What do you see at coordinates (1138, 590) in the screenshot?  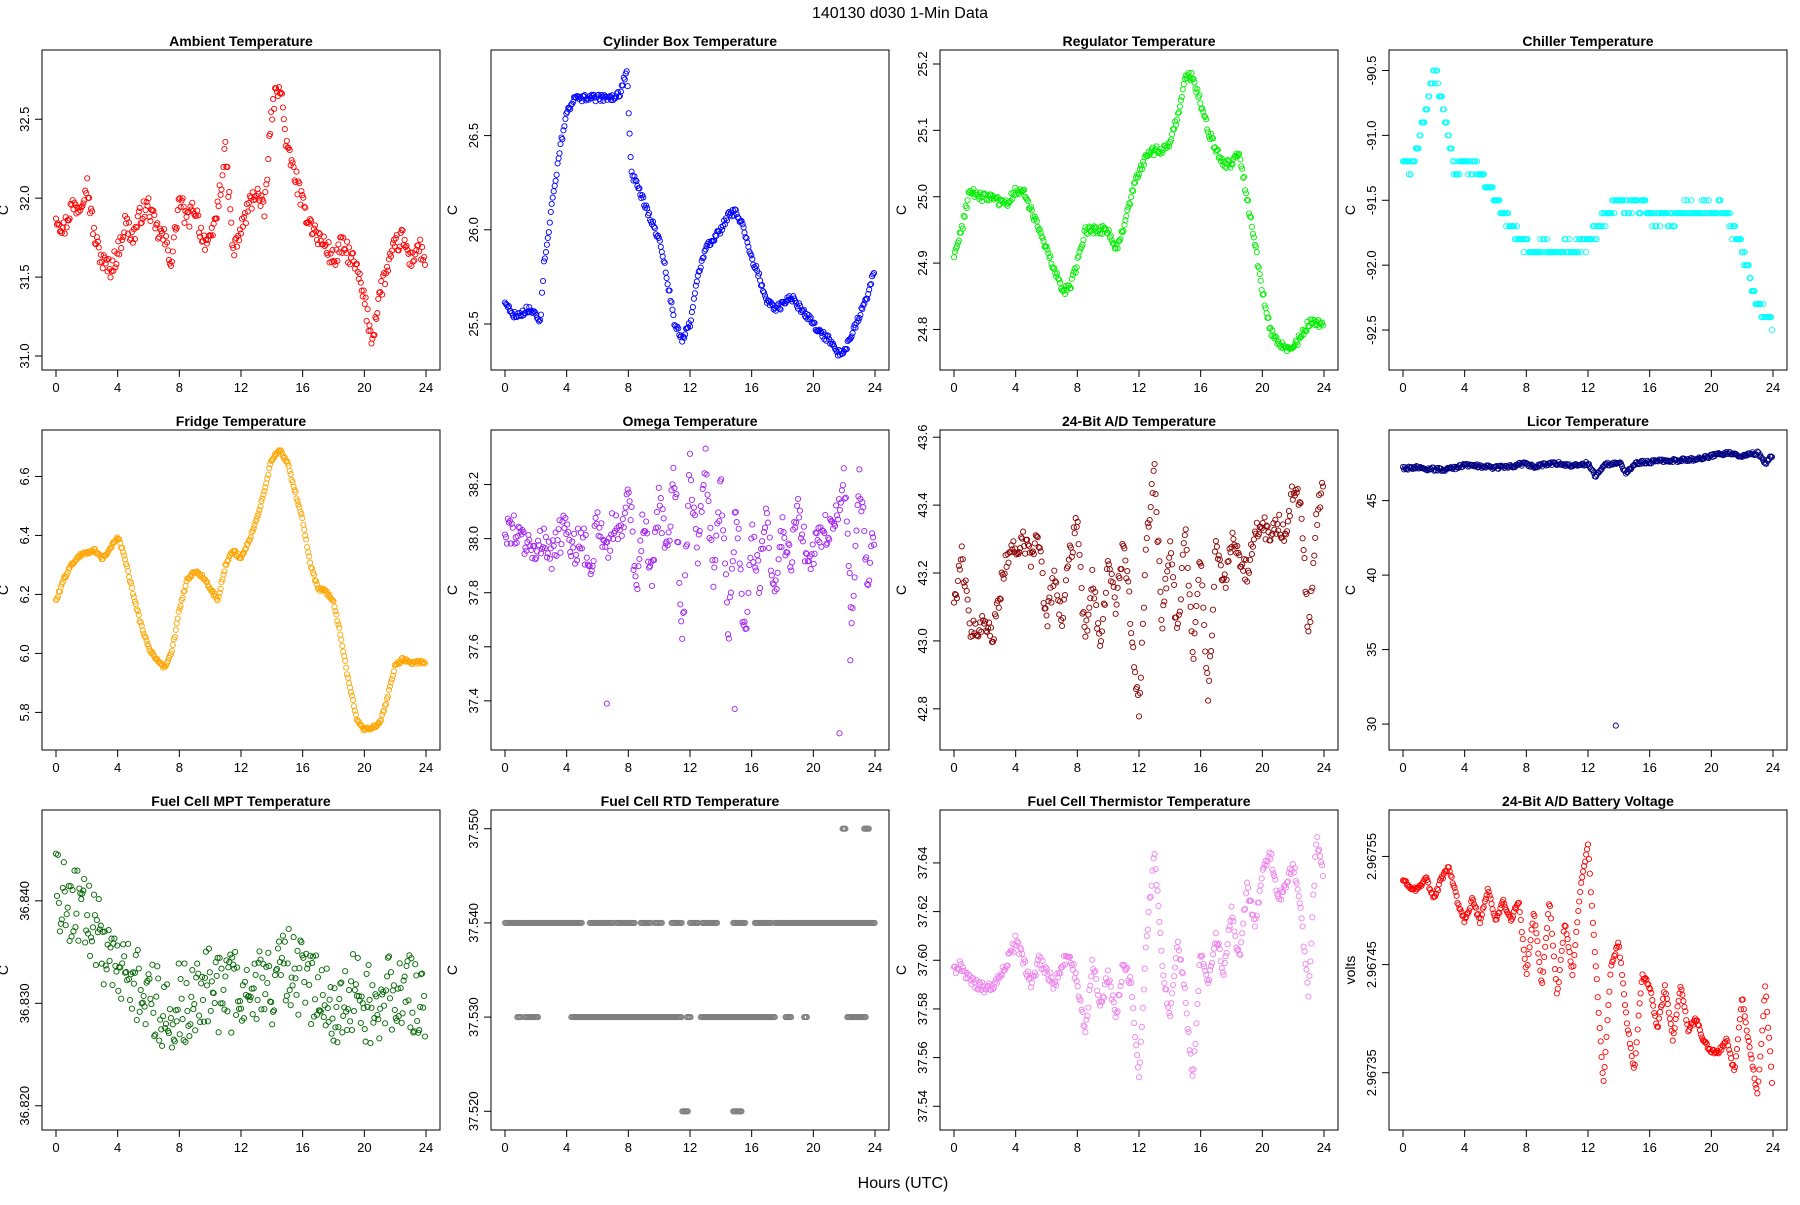 I see `data-points` at bounding box center [1138, 590].